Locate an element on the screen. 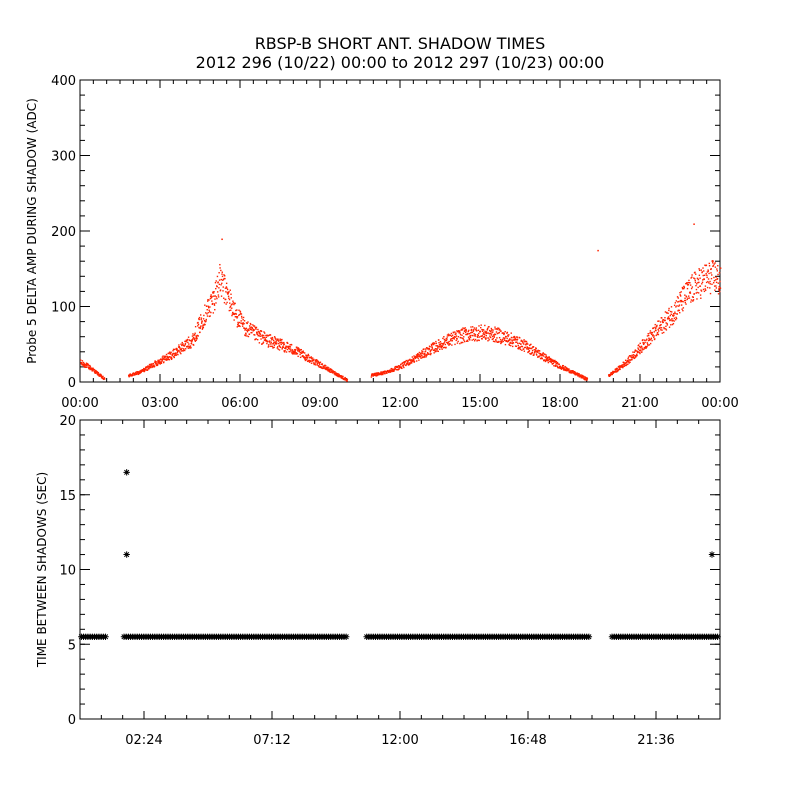  top-xtick-label: 12:00 is located at coordinates (399, 403).